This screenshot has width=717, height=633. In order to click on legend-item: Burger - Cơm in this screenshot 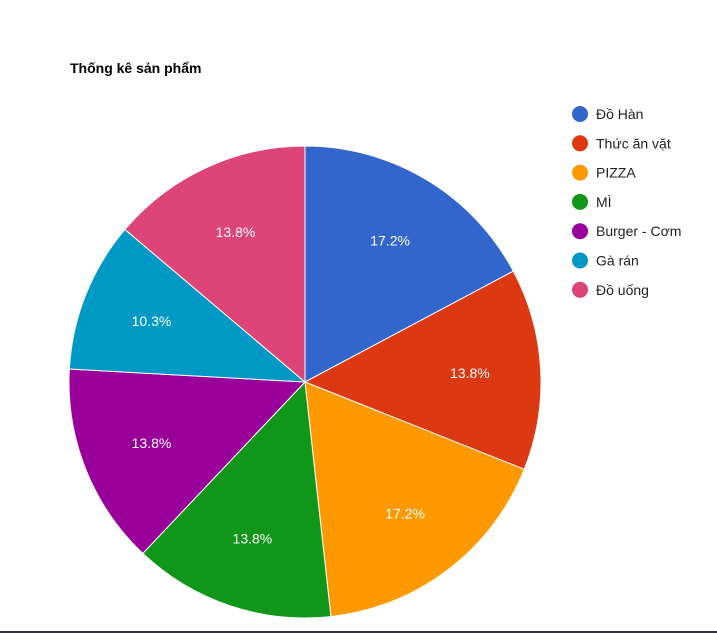, I will do `click(626, 231)`.